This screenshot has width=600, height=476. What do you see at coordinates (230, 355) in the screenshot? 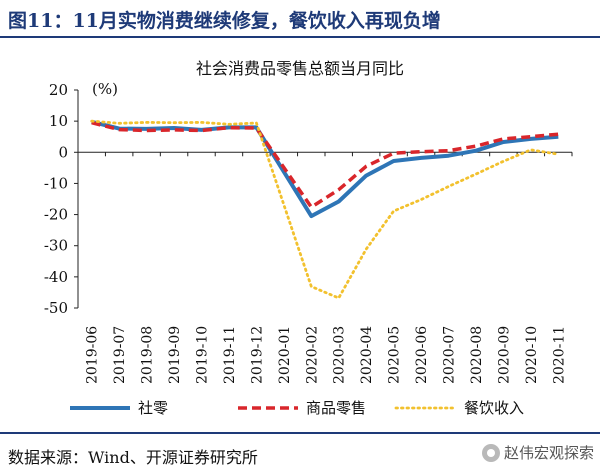
I see `x-tick-label: 2019-11` at bounding box center [230, 355].